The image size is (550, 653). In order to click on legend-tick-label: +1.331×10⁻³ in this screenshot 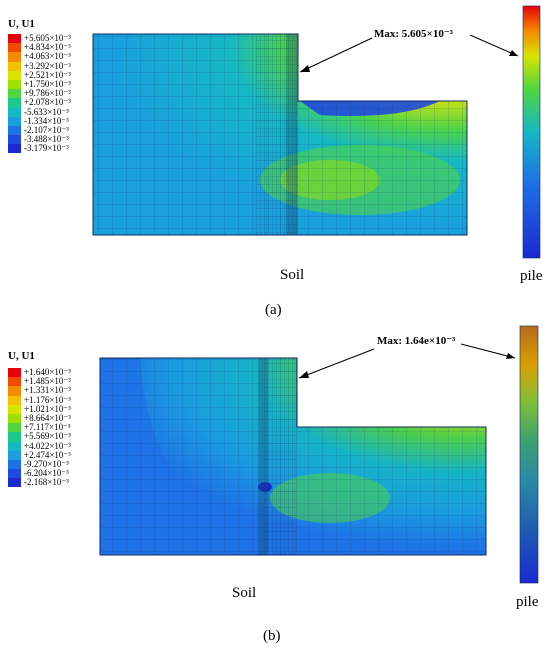, I will do `click(47, 390)`.